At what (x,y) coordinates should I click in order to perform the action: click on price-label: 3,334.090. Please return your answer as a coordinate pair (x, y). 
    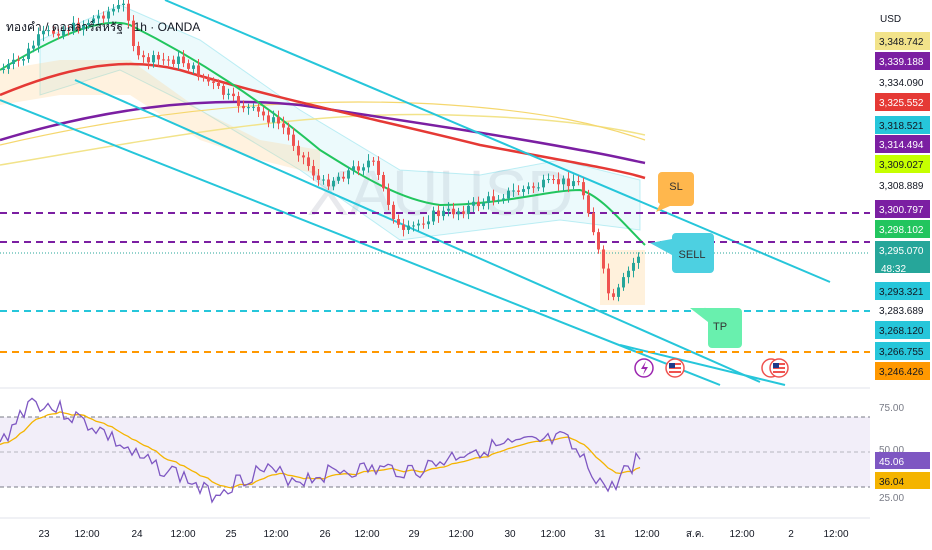
    Looking at the image, I should click on (901, 83).